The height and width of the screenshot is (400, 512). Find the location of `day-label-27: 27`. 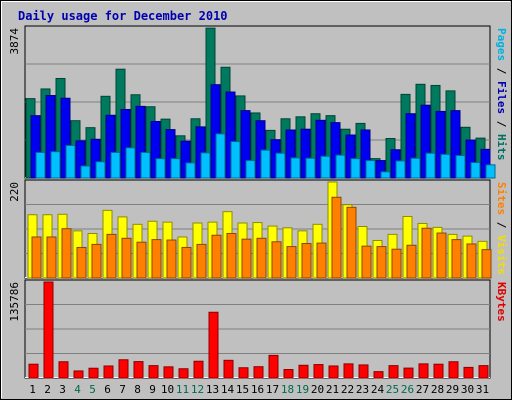

day-label-27: 27 is located at coordinates (422, 389).